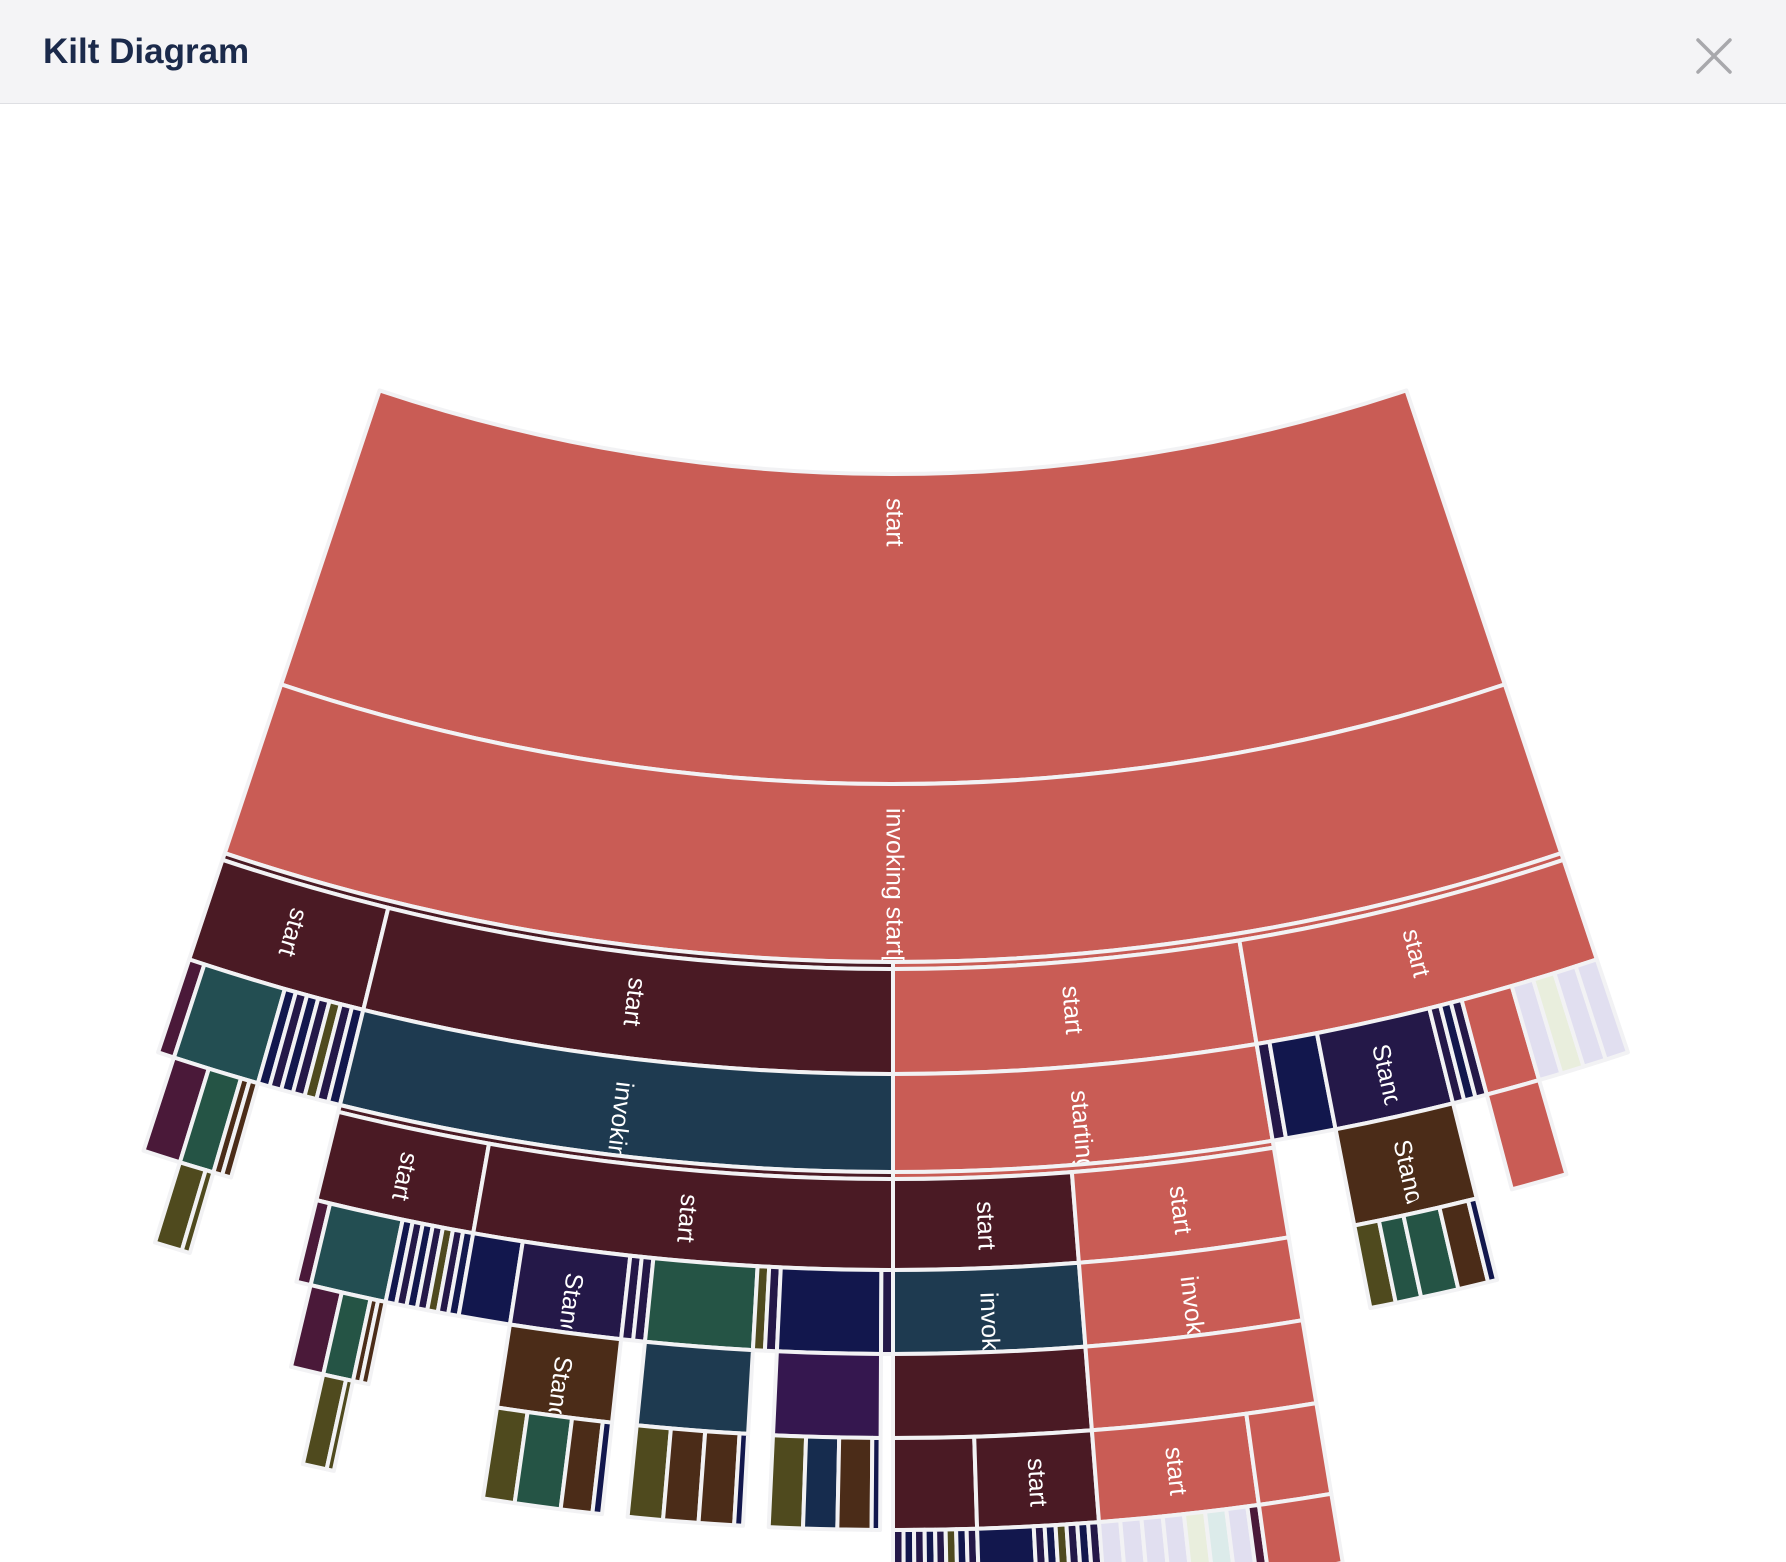 This screenshot has height=1562, width=1786. What do you see at coordinates (855, 1483) in the screenshot?
I see `kilt-node-b81c` at bounding box center [855, 1483].